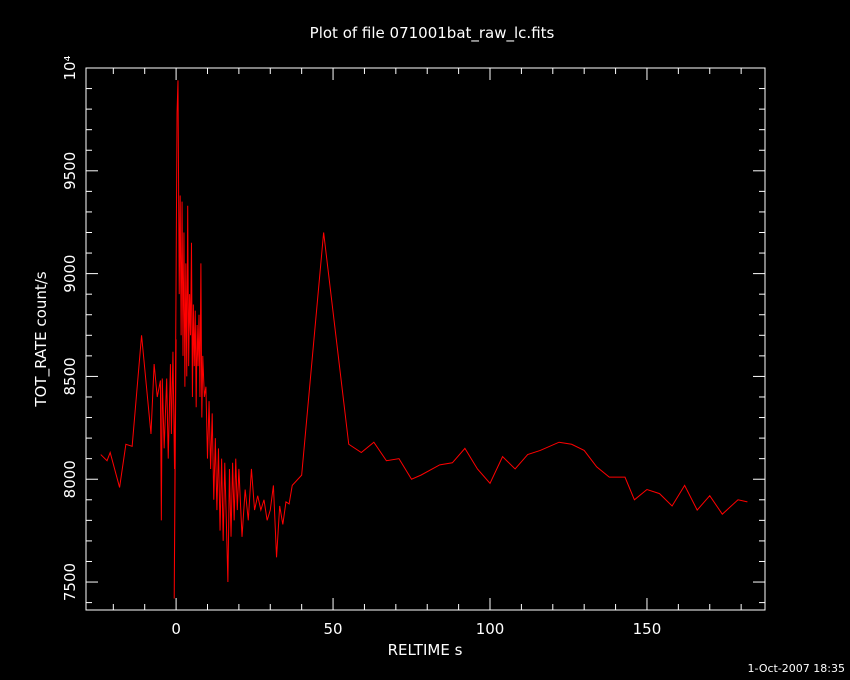 This screenshot has height=680, width=850. I want to click on x-tick-label: 50, so click(333, 629).